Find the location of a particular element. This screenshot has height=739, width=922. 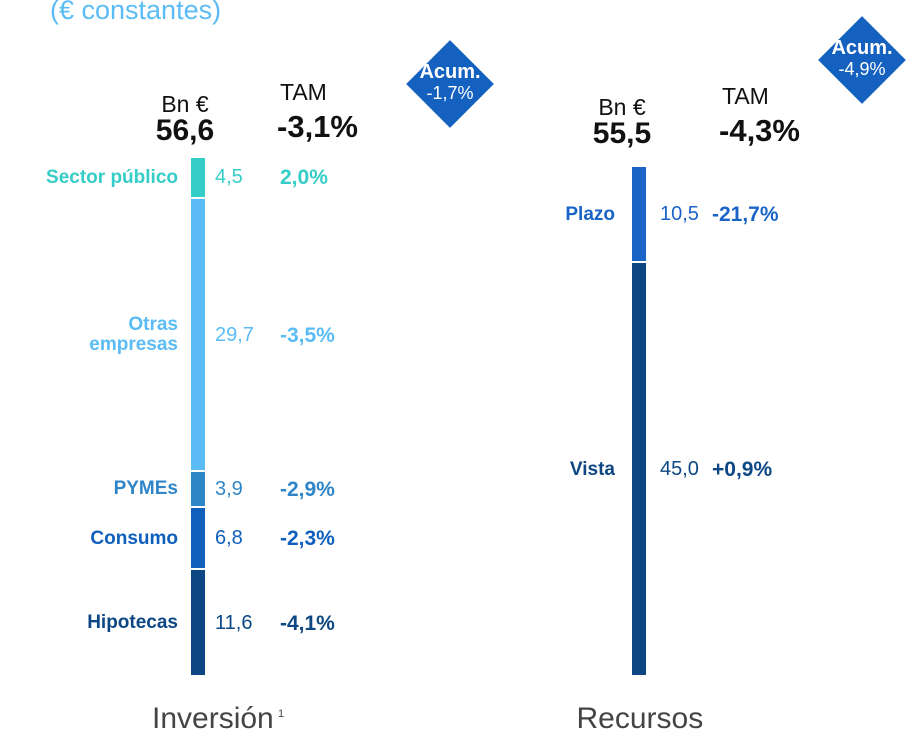

value-label: 3,9 is located at coordinates (229, 488).